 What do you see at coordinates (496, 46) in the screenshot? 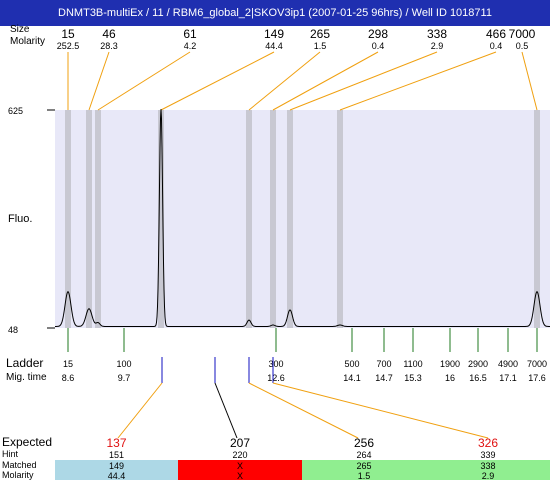
I see `peak-molarity-label-466: 0.4` at bounding box center [496, 46].